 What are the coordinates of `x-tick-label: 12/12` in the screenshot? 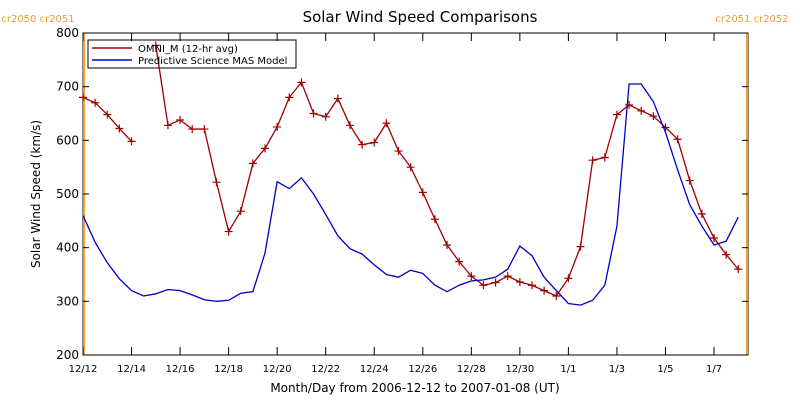 It's located at (83, 369).